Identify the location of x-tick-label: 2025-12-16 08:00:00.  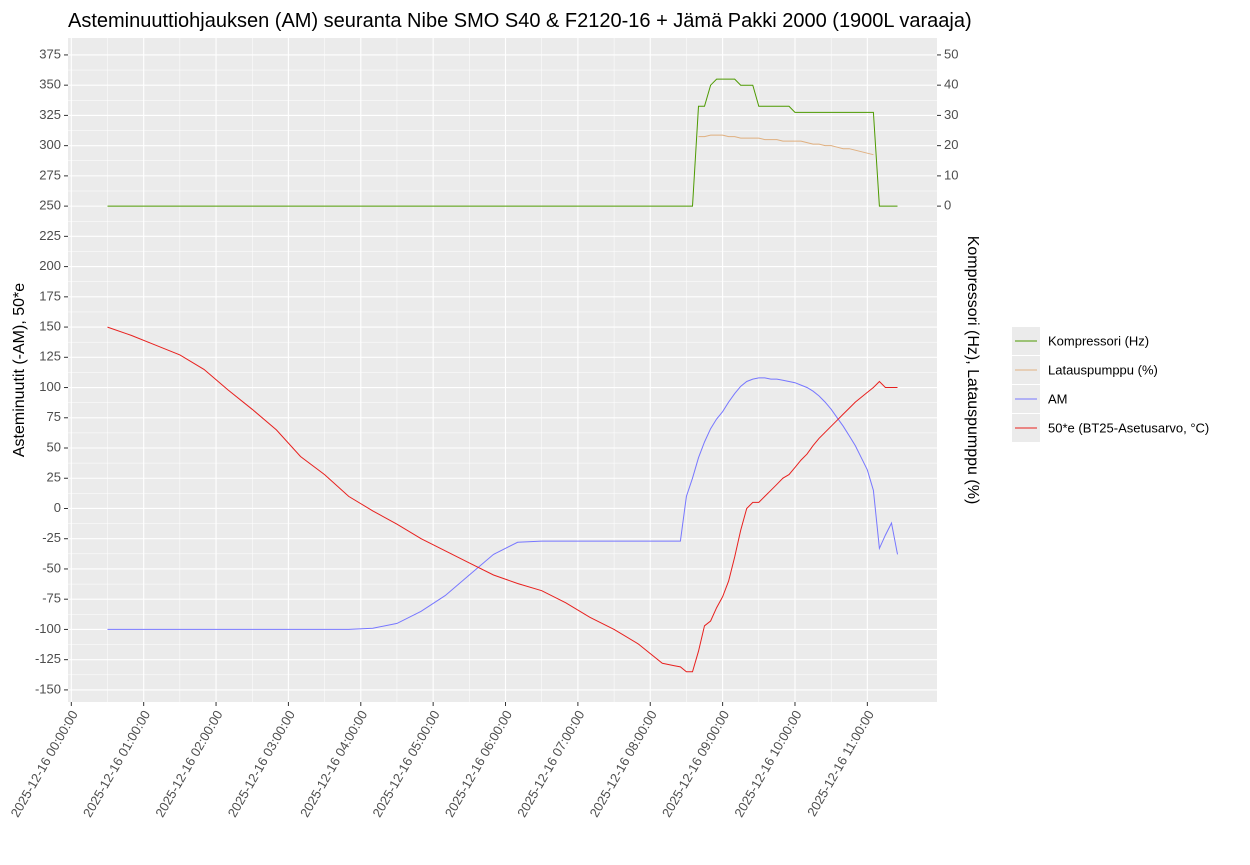
(622, 764).